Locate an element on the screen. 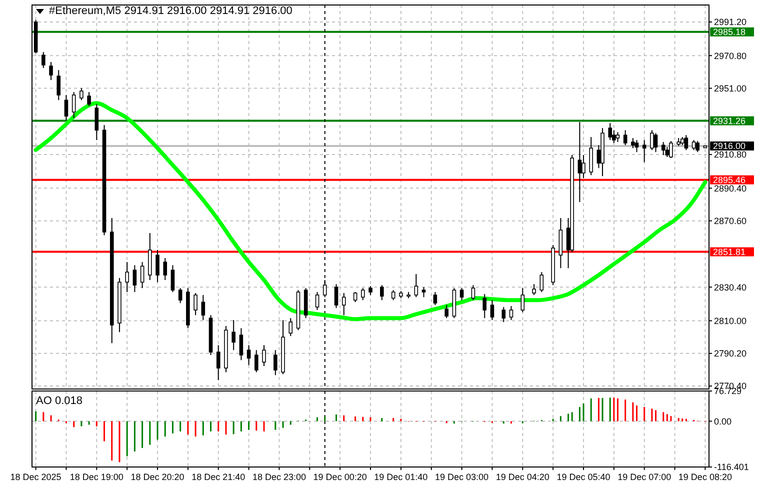 This screenshot has width=781, height=489. x-tick-label: 19 Dec 05:40 is located at coordinates (583, 477).